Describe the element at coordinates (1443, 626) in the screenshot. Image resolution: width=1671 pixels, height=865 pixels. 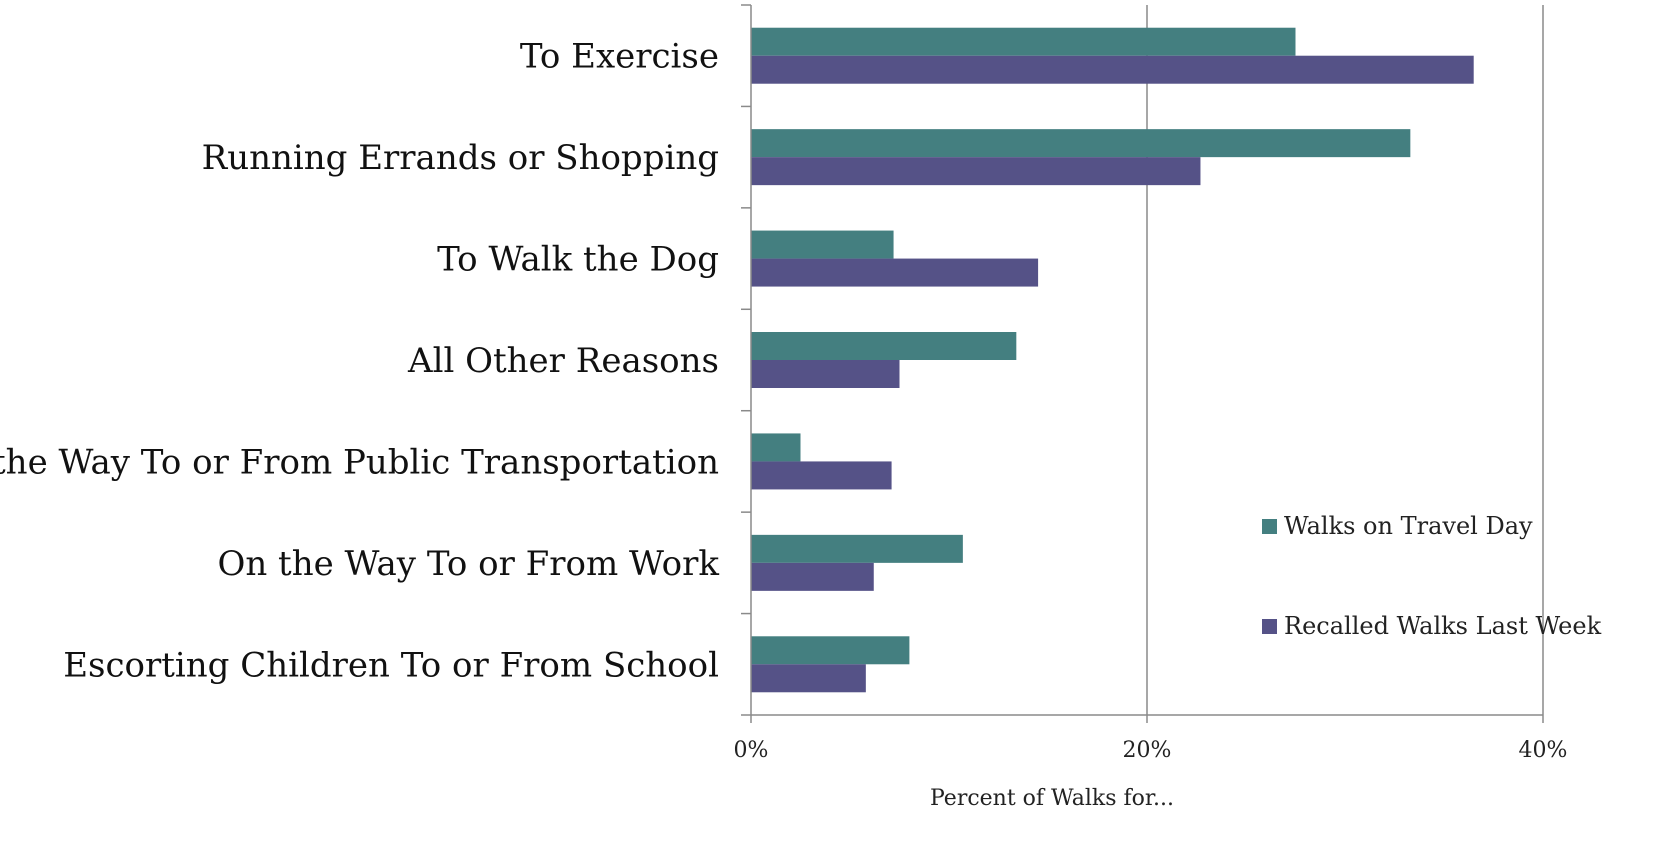
I see `legend-label-last-week: Recalled Walks Last Week` at that location.